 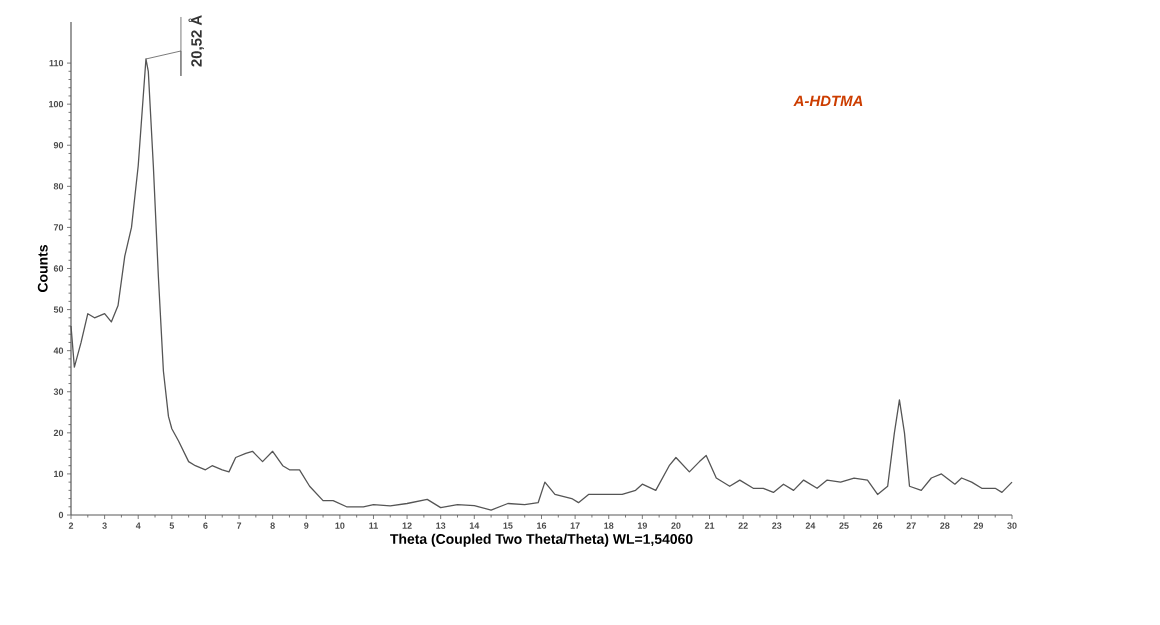 What do you see at coordinates (474, 525) in the screenshot?
I see `x-tick-label: 14` at bounding box center [474, 525].